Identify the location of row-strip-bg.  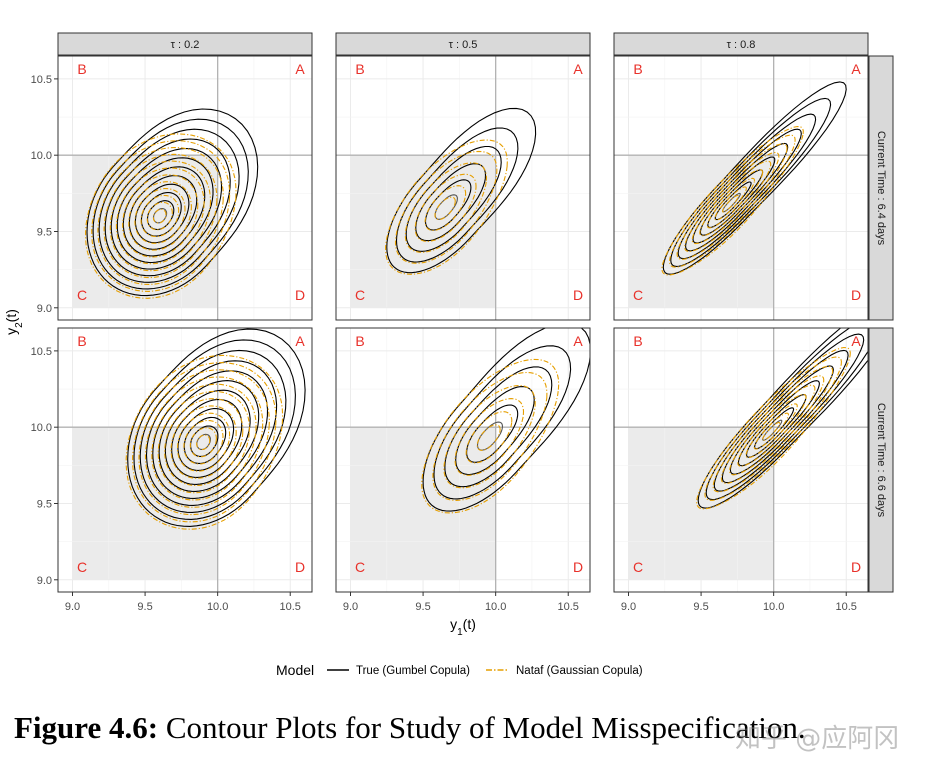
(881, 188).